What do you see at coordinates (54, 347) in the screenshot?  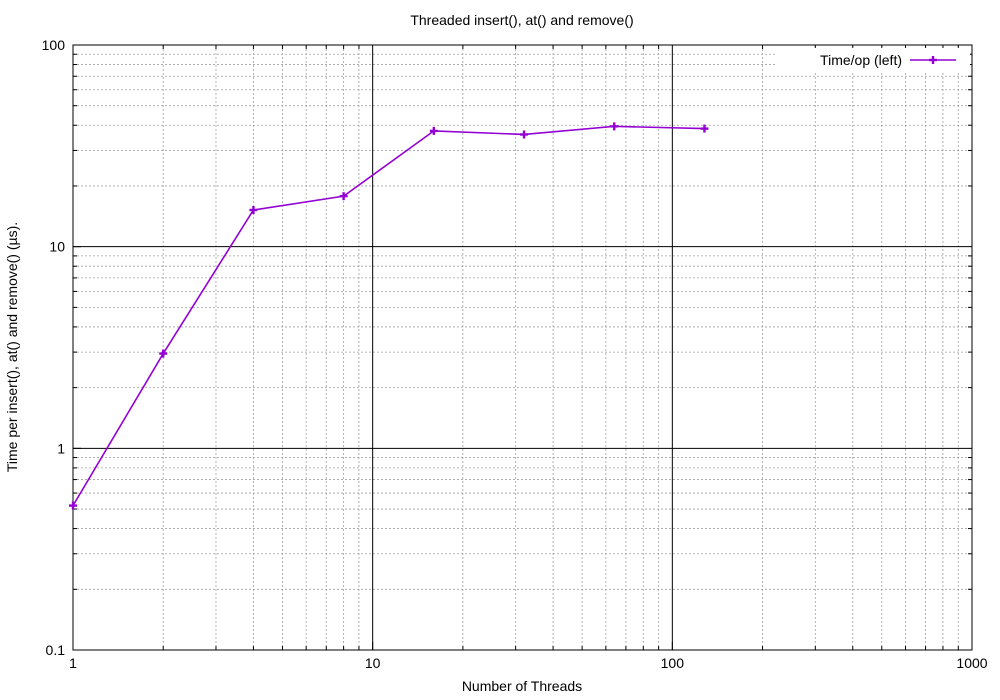 I see `y-tick-labels: 0.1 1 10 100` at bounding box center [54, 347].